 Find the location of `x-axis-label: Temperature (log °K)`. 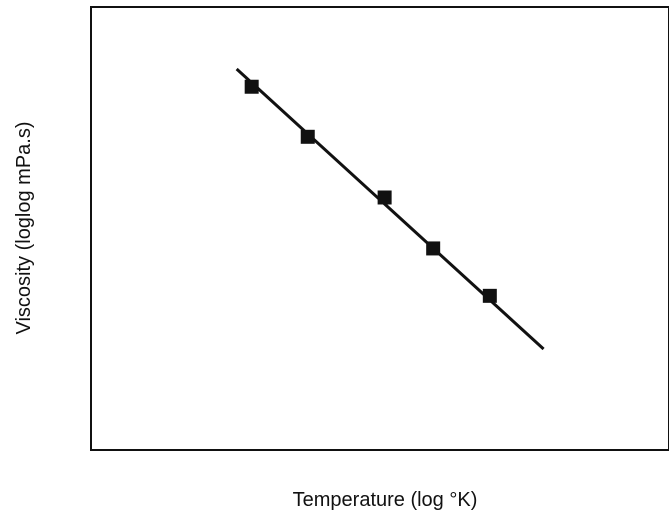

x-axis-label: Temperature (log °K) is located at coordinates (385, 500).